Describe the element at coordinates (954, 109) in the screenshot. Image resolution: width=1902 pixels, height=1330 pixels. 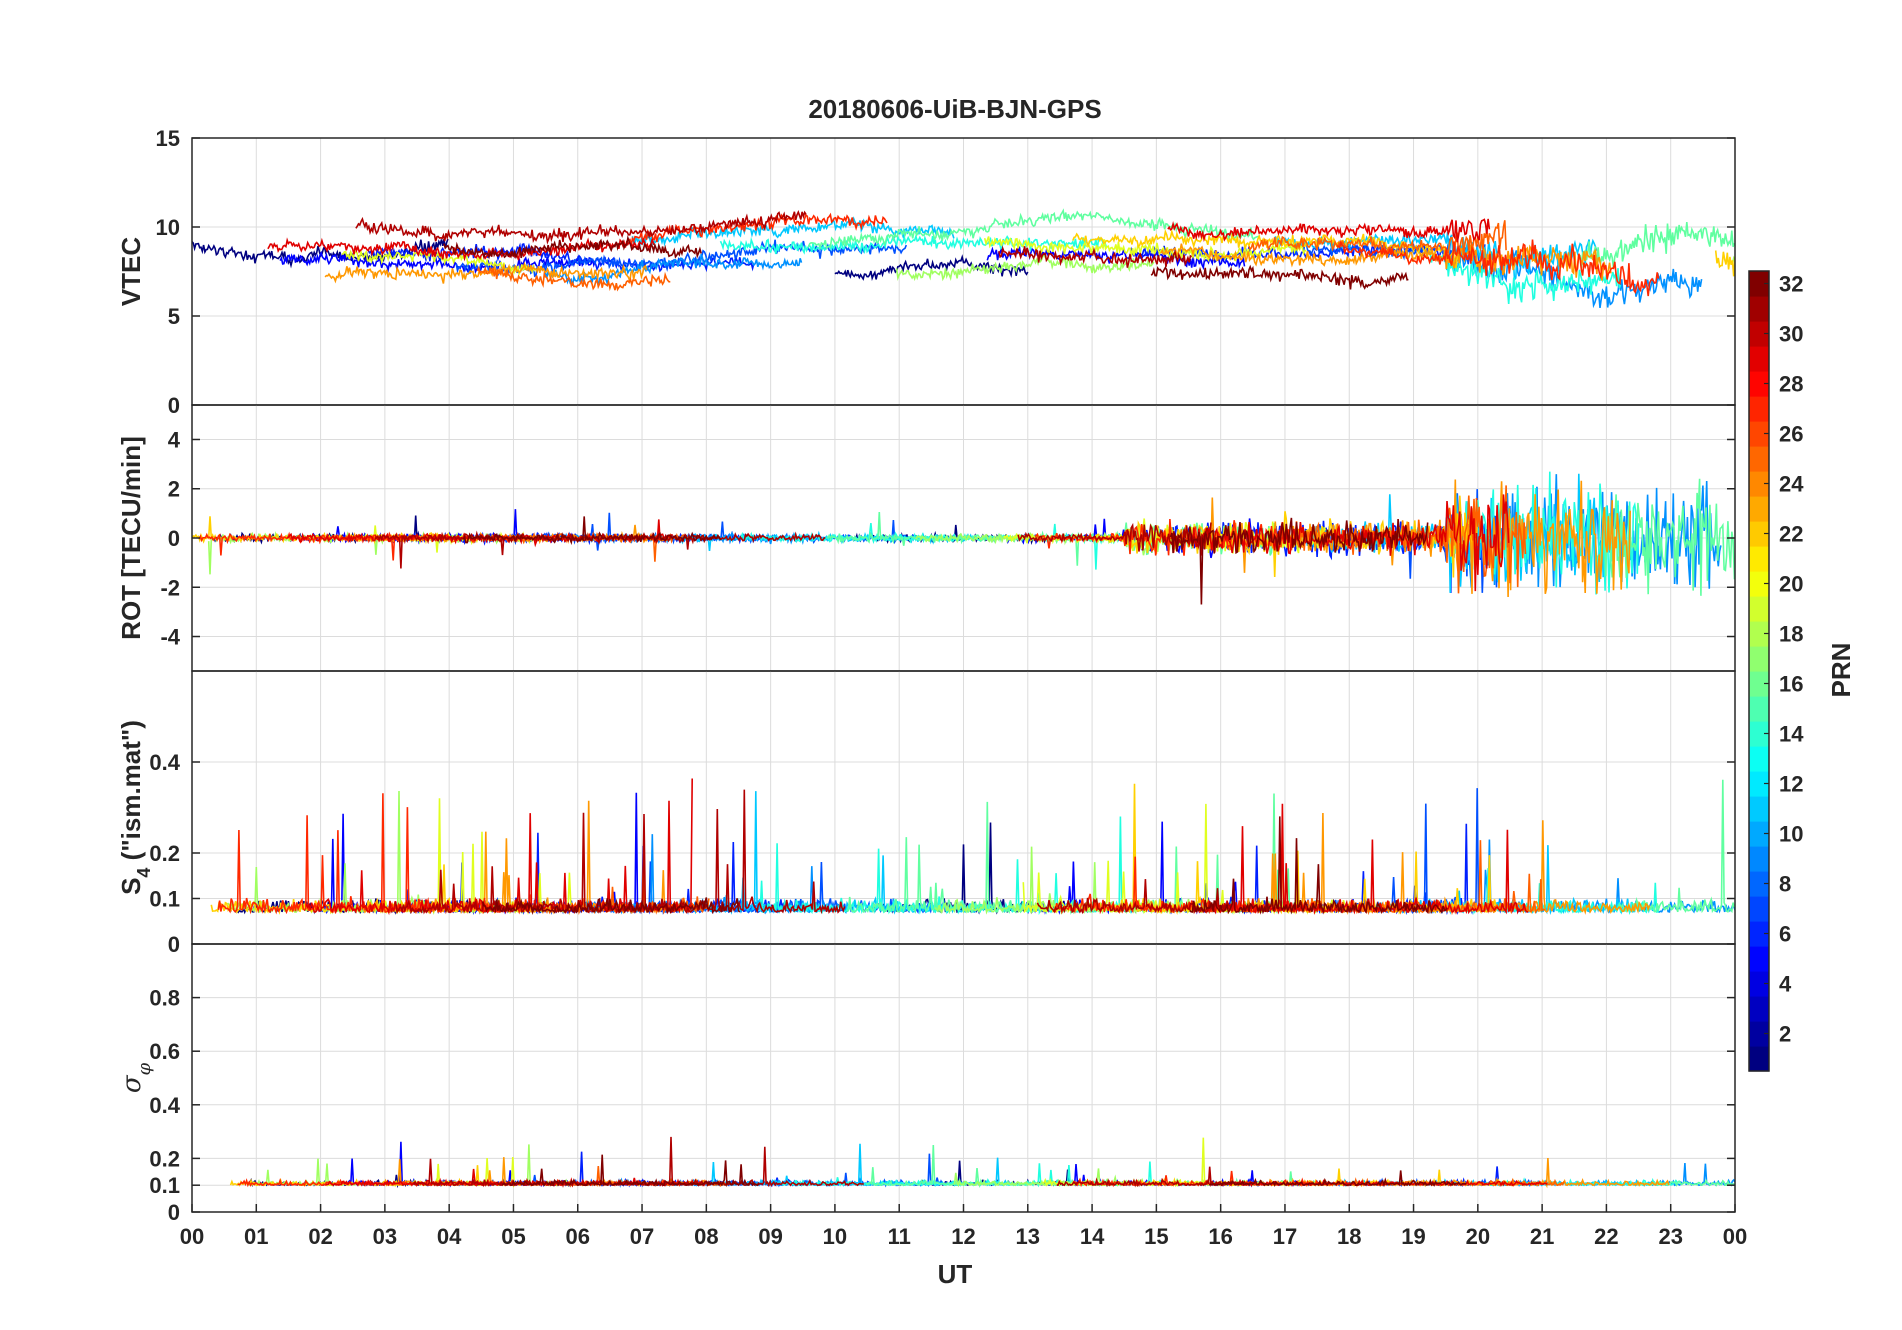
I see `chart-title: 20180606-UiB-BJN-GPS` at that location.